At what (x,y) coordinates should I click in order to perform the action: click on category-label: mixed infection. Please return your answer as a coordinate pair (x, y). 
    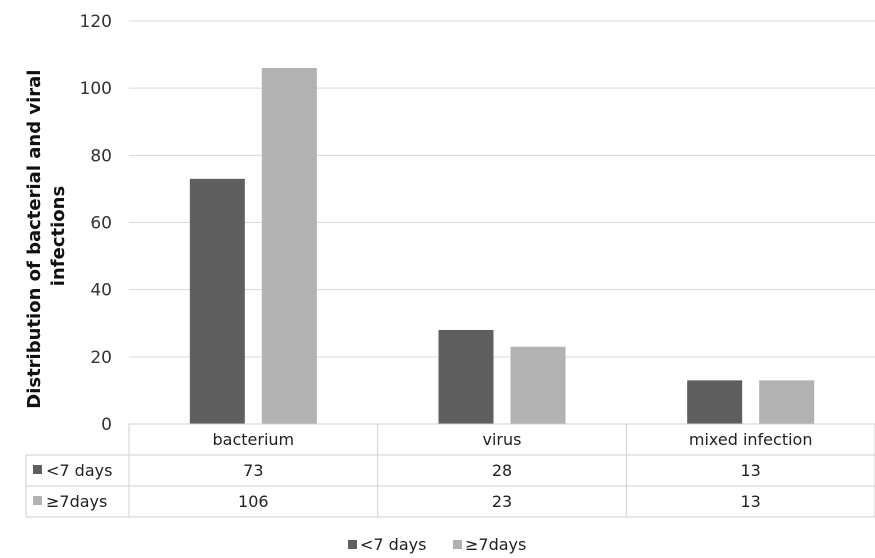
    Looking at the image, I should click on (751, 439).